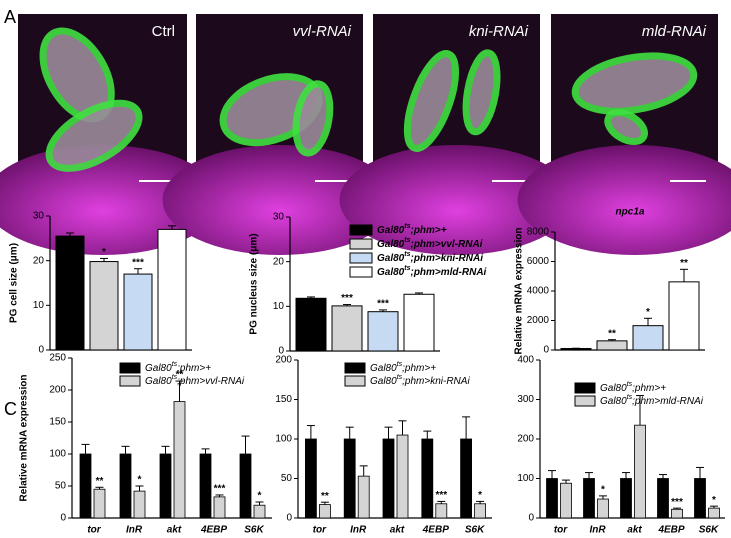 This screenshot has height=538, width=731. What do you see at coordinates (525, 360) in the screenshot?
I see `y-tick-label: 400` at bounding box center [525, 360].